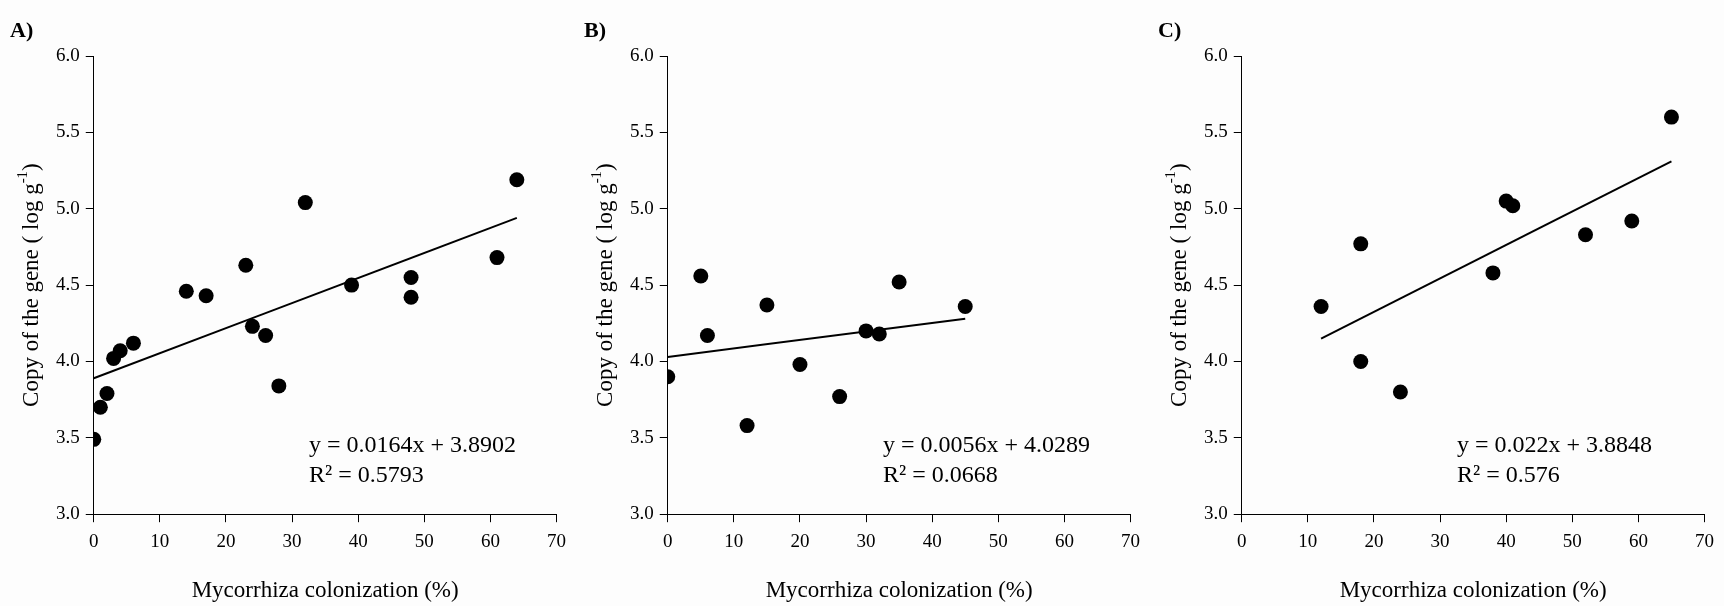  Describe the element at coordinates (22, 29) in the screenshot. I see `chart-title: A)` at that location.